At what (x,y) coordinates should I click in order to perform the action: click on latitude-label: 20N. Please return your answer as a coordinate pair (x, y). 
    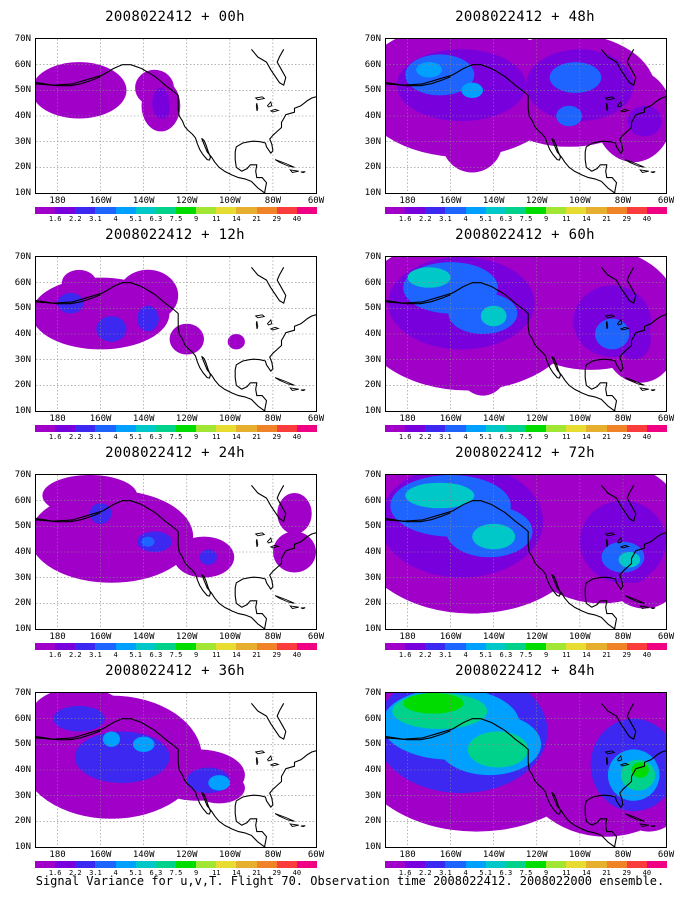
    Looking at the image, I should click on (22, 603).